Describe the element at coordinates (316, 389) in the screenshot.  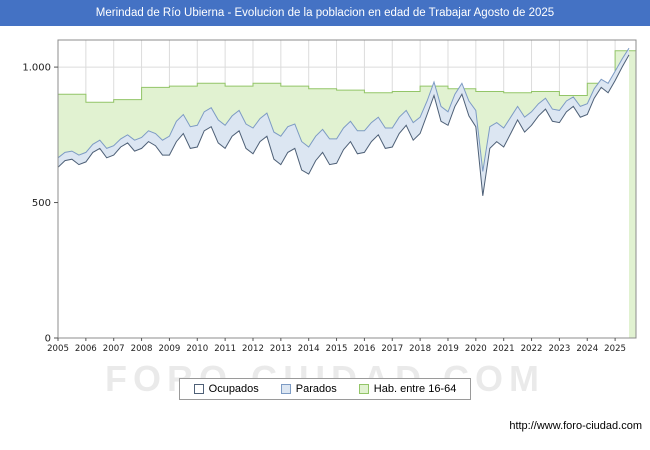
I see `legend-label-parados: Parados` at that location.